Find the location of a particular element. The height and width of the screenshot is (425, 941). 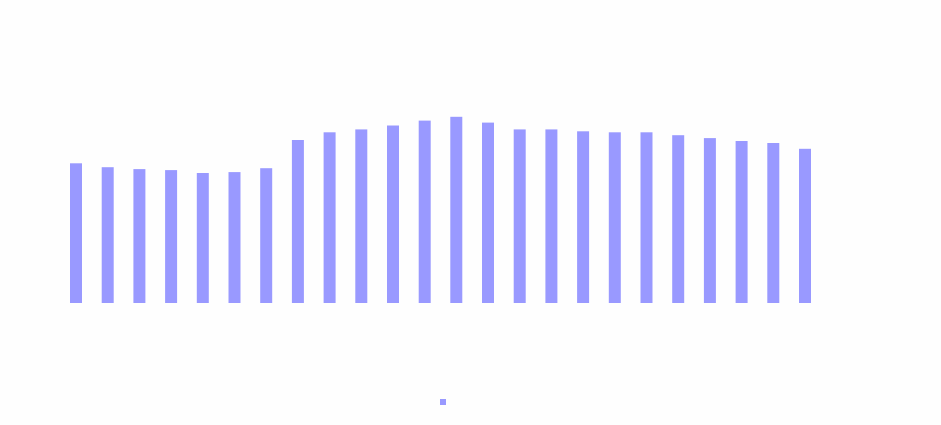

legend is located at coordinates (447, 402).